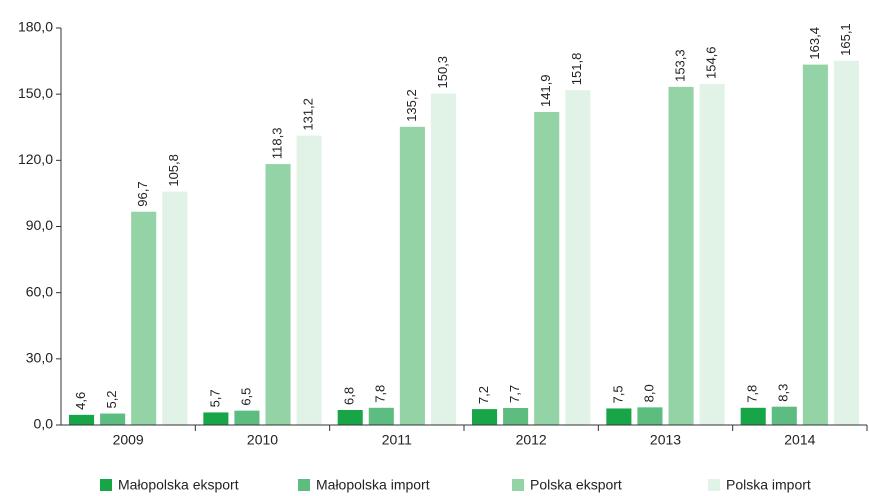 The image size is (869, 496). What do you see at coordinates (783, 393) in the screenshot?
I see `value-label: 8,3` at bounding box center [783, 393].